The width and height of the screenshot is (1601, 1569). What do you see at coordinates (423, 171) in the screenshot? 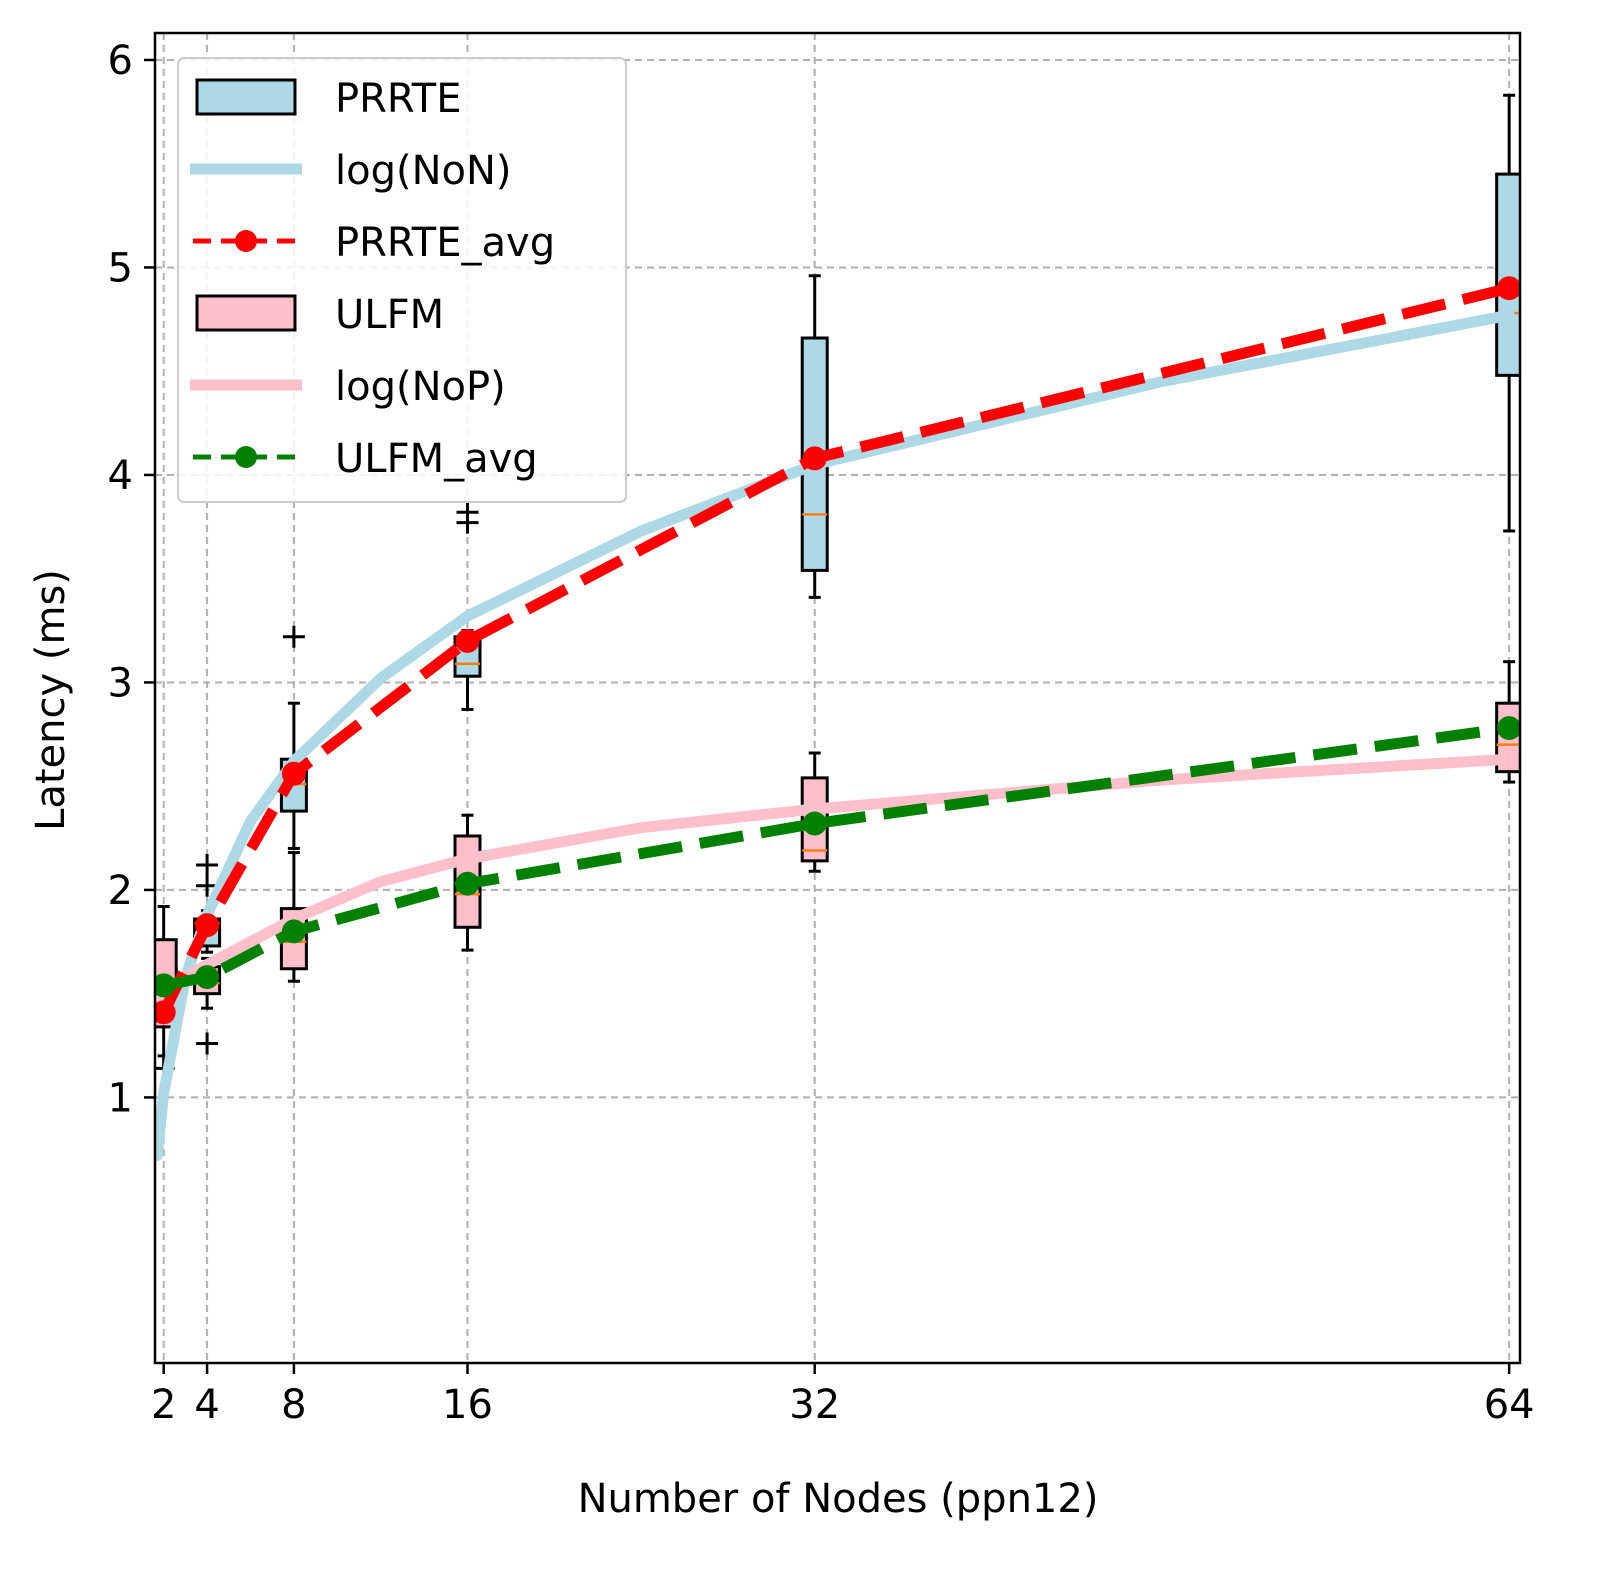
I see `legend-lognon-label: log(NoN)` at bounding box center [423, 171].